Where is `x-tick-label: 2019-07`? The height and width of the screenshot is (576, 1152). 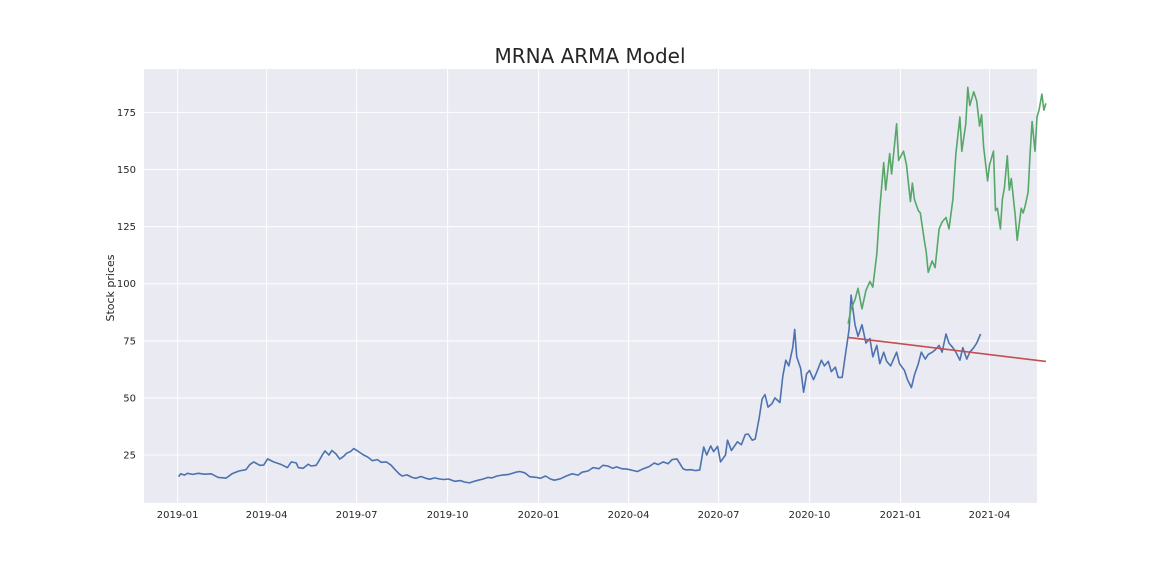 x-tick-label: 2019-07 is located at coordinates (357, 515).